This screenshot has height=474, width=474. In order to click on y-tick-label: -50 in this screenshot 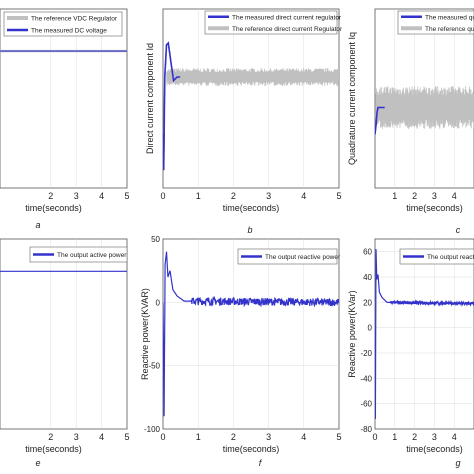, I will do `click(154, 366)`.